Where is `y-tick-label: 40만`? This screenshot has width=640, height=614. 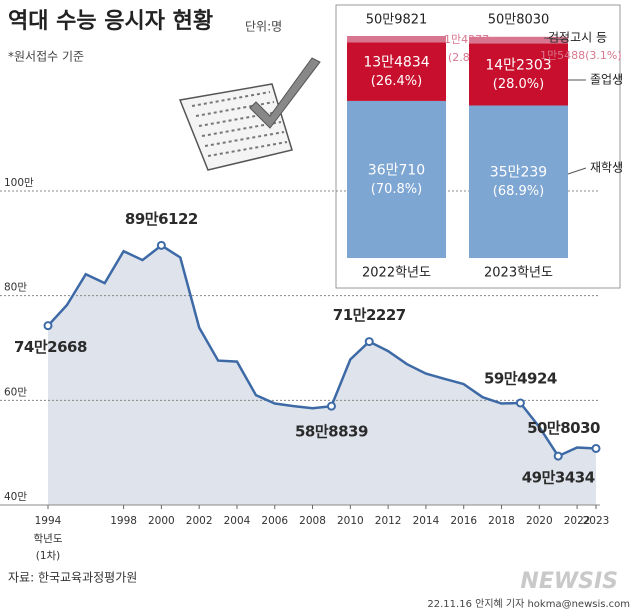
y-tick-label: 40만 is located at coordinates (15, 497).